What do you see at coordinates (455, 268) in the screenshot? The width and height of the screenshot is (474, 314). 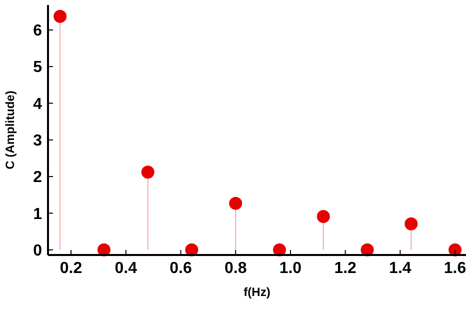 I see `x-tick-label: 1.6` at bounding box center [455, 268].